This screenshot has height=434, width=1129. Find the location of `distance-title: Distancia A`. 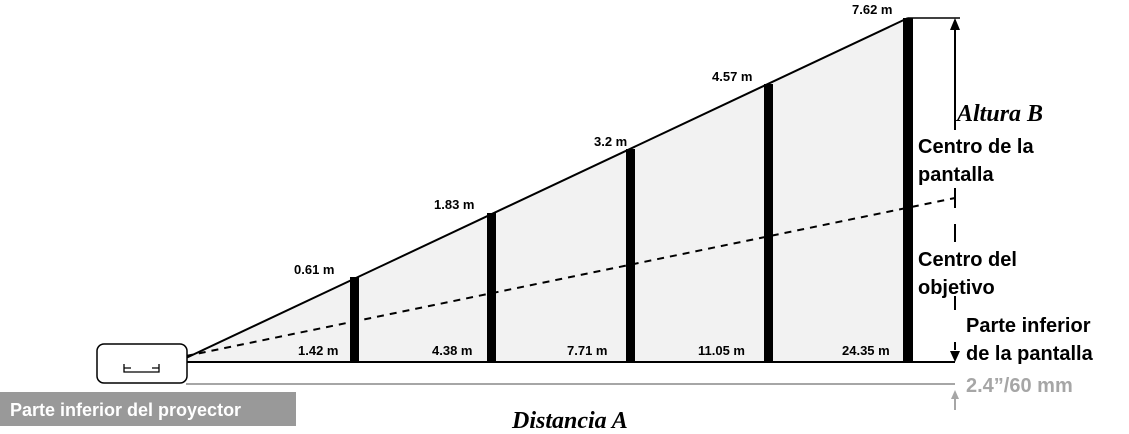

distance-title: Distancia A is located at coordinates (569, 421).